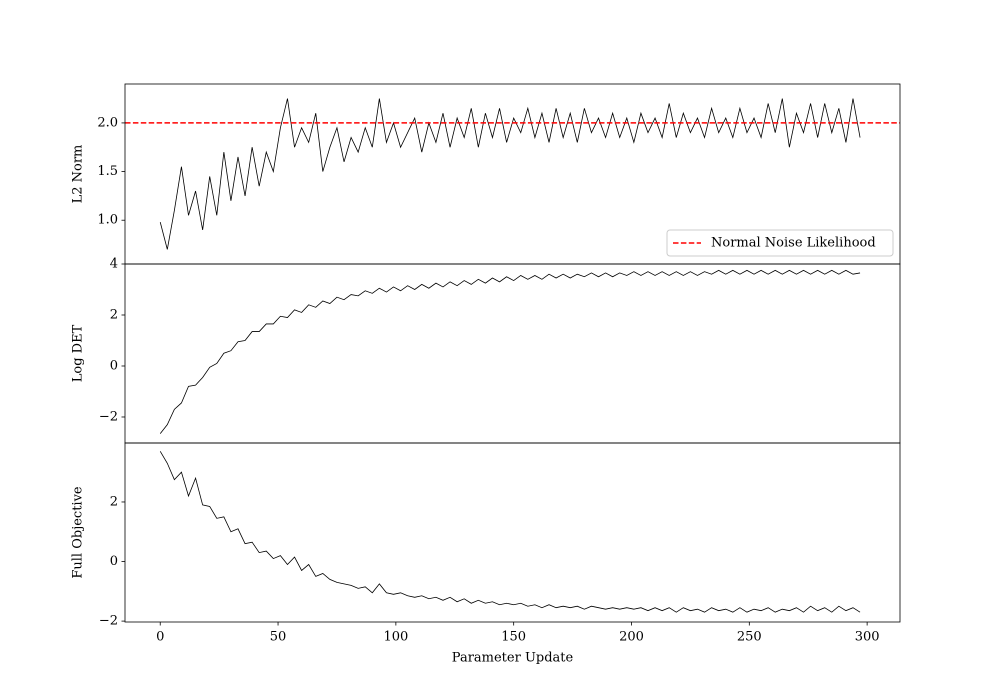  I want to click on x-tick-label: 200, so click(631, 637).